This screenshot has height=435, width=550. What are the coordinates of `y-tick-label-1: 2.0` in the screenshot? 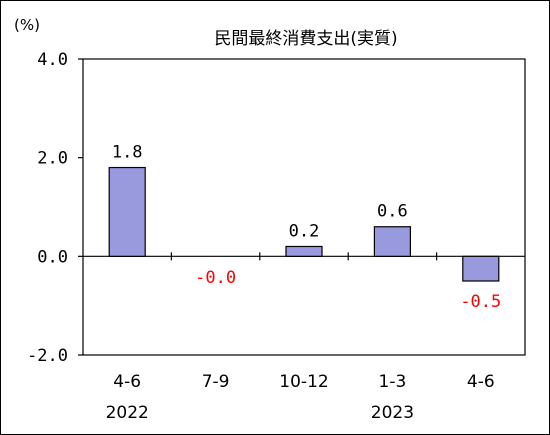 It's located at (52, 159).